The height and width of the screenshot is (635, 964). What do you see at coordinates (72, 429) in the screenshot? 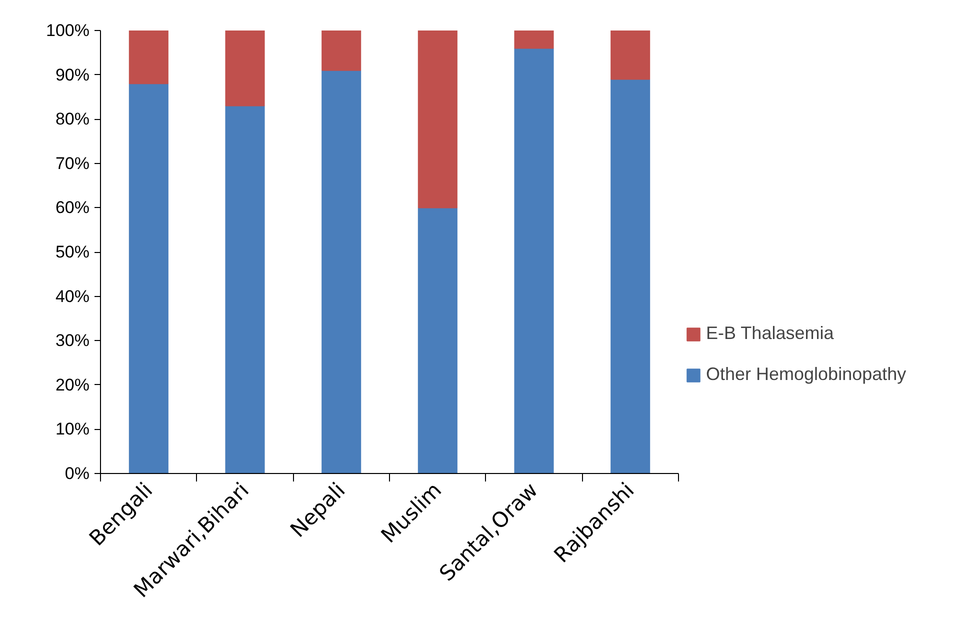
I see `y-tick-label: 10%` at bounding box center [72, 429].